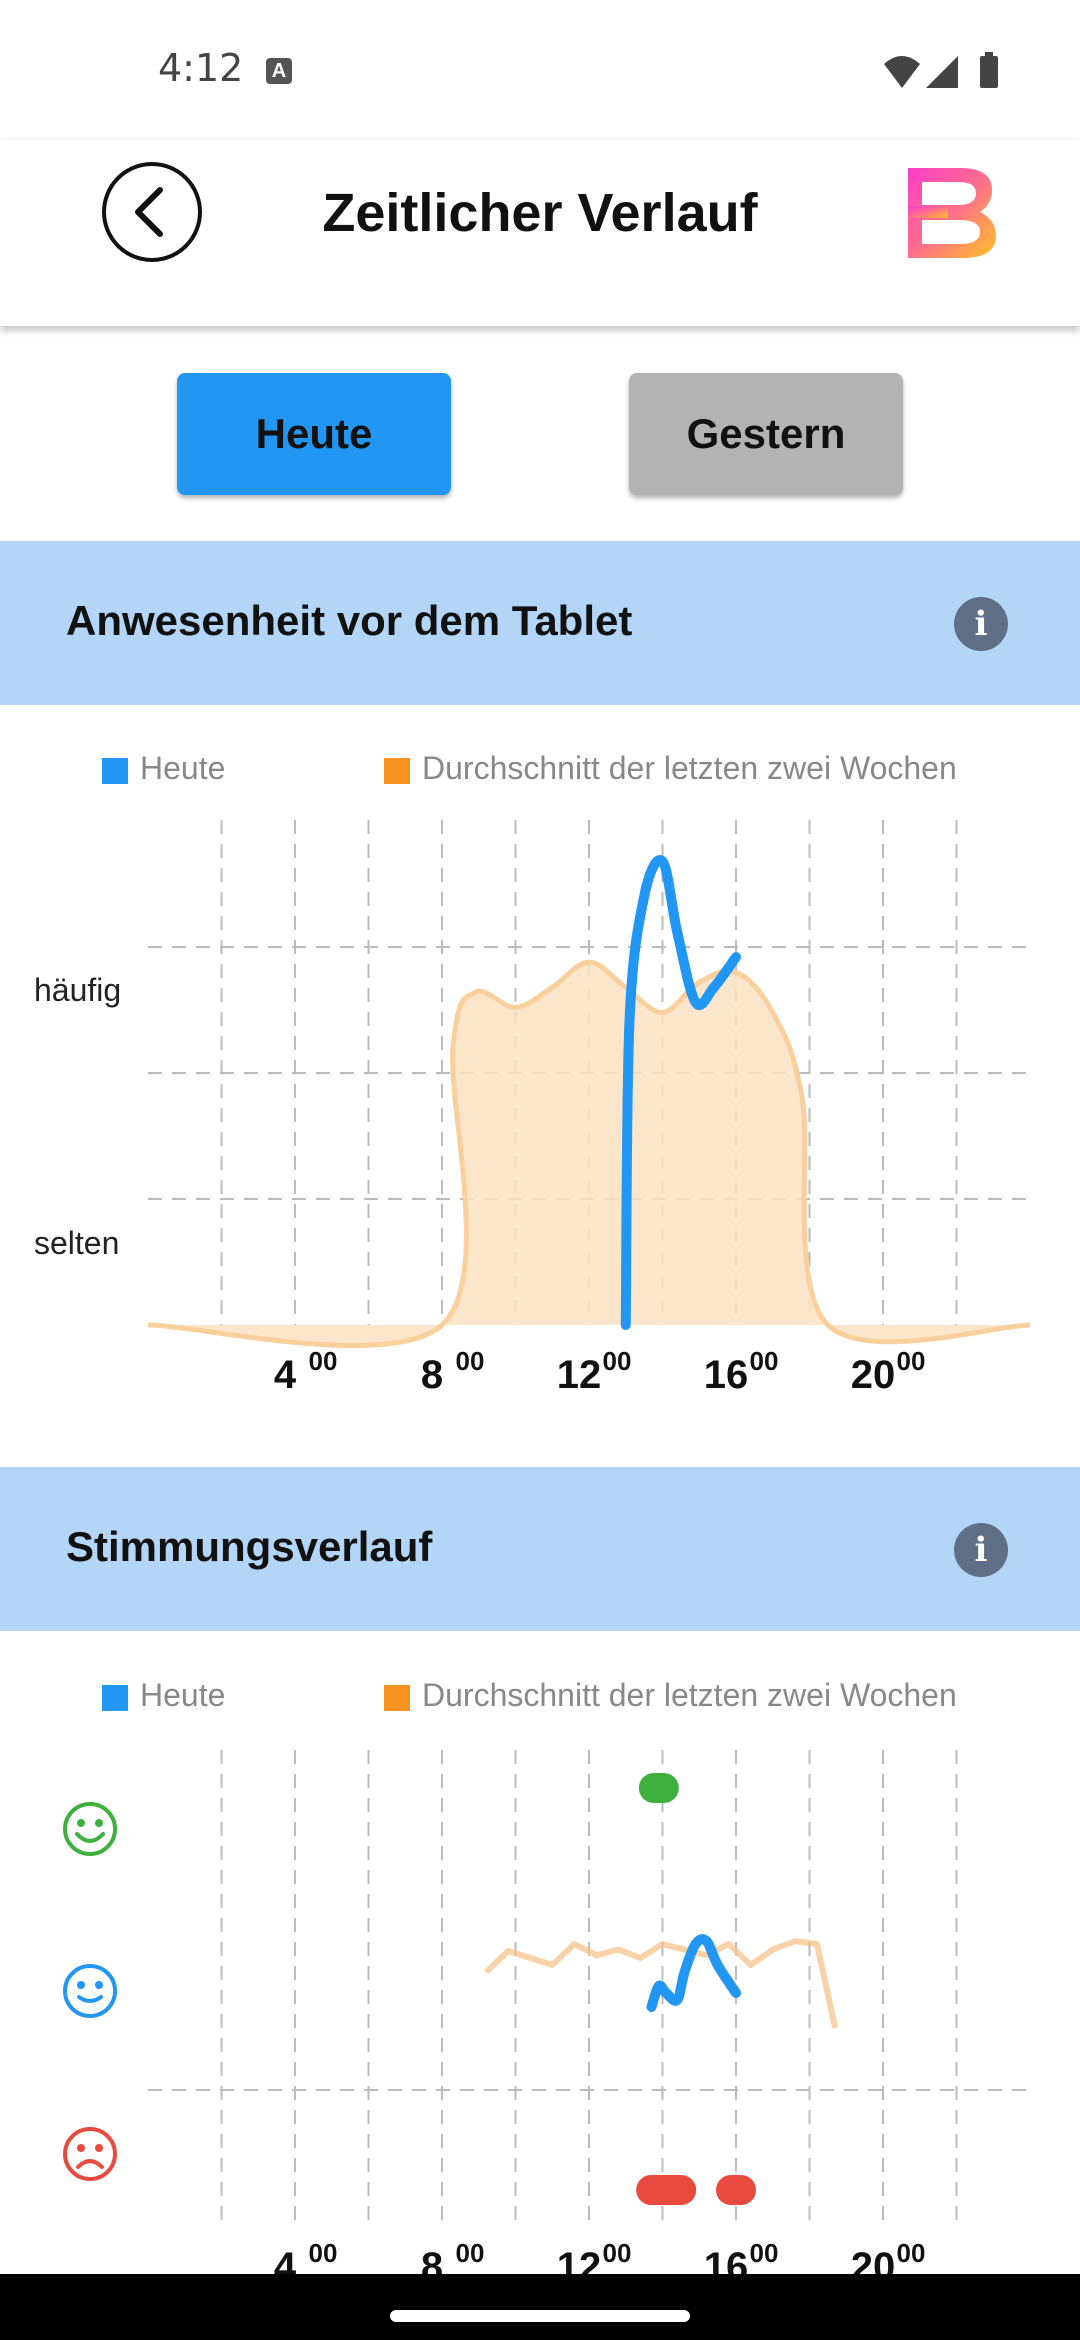 The image size is (1080, 2340). What do you see at coordinates (90, 1829) in the screenshot?
I see `happy-face-icon` at bounding box center [90, 1829].